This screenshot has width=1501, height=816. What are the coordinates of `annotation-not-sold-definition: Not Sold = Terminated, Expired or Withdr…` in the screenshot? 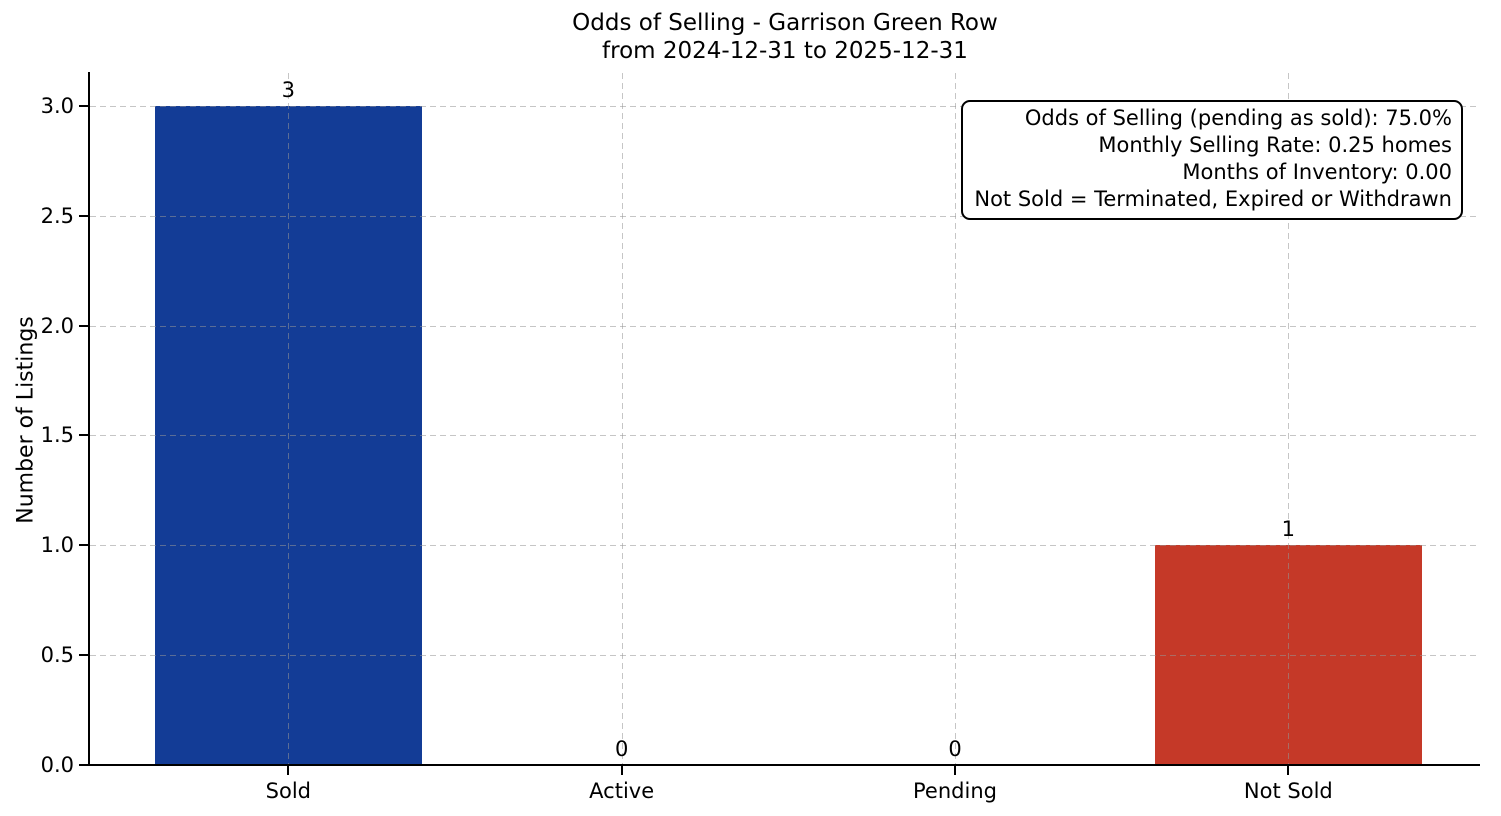 It's located at (1213, 199).